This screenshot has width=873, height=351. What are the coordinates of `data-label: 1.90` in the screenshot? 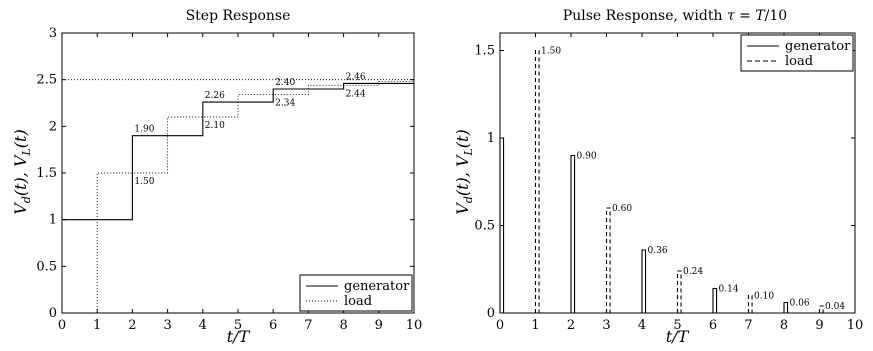 It's located at (144, 130).